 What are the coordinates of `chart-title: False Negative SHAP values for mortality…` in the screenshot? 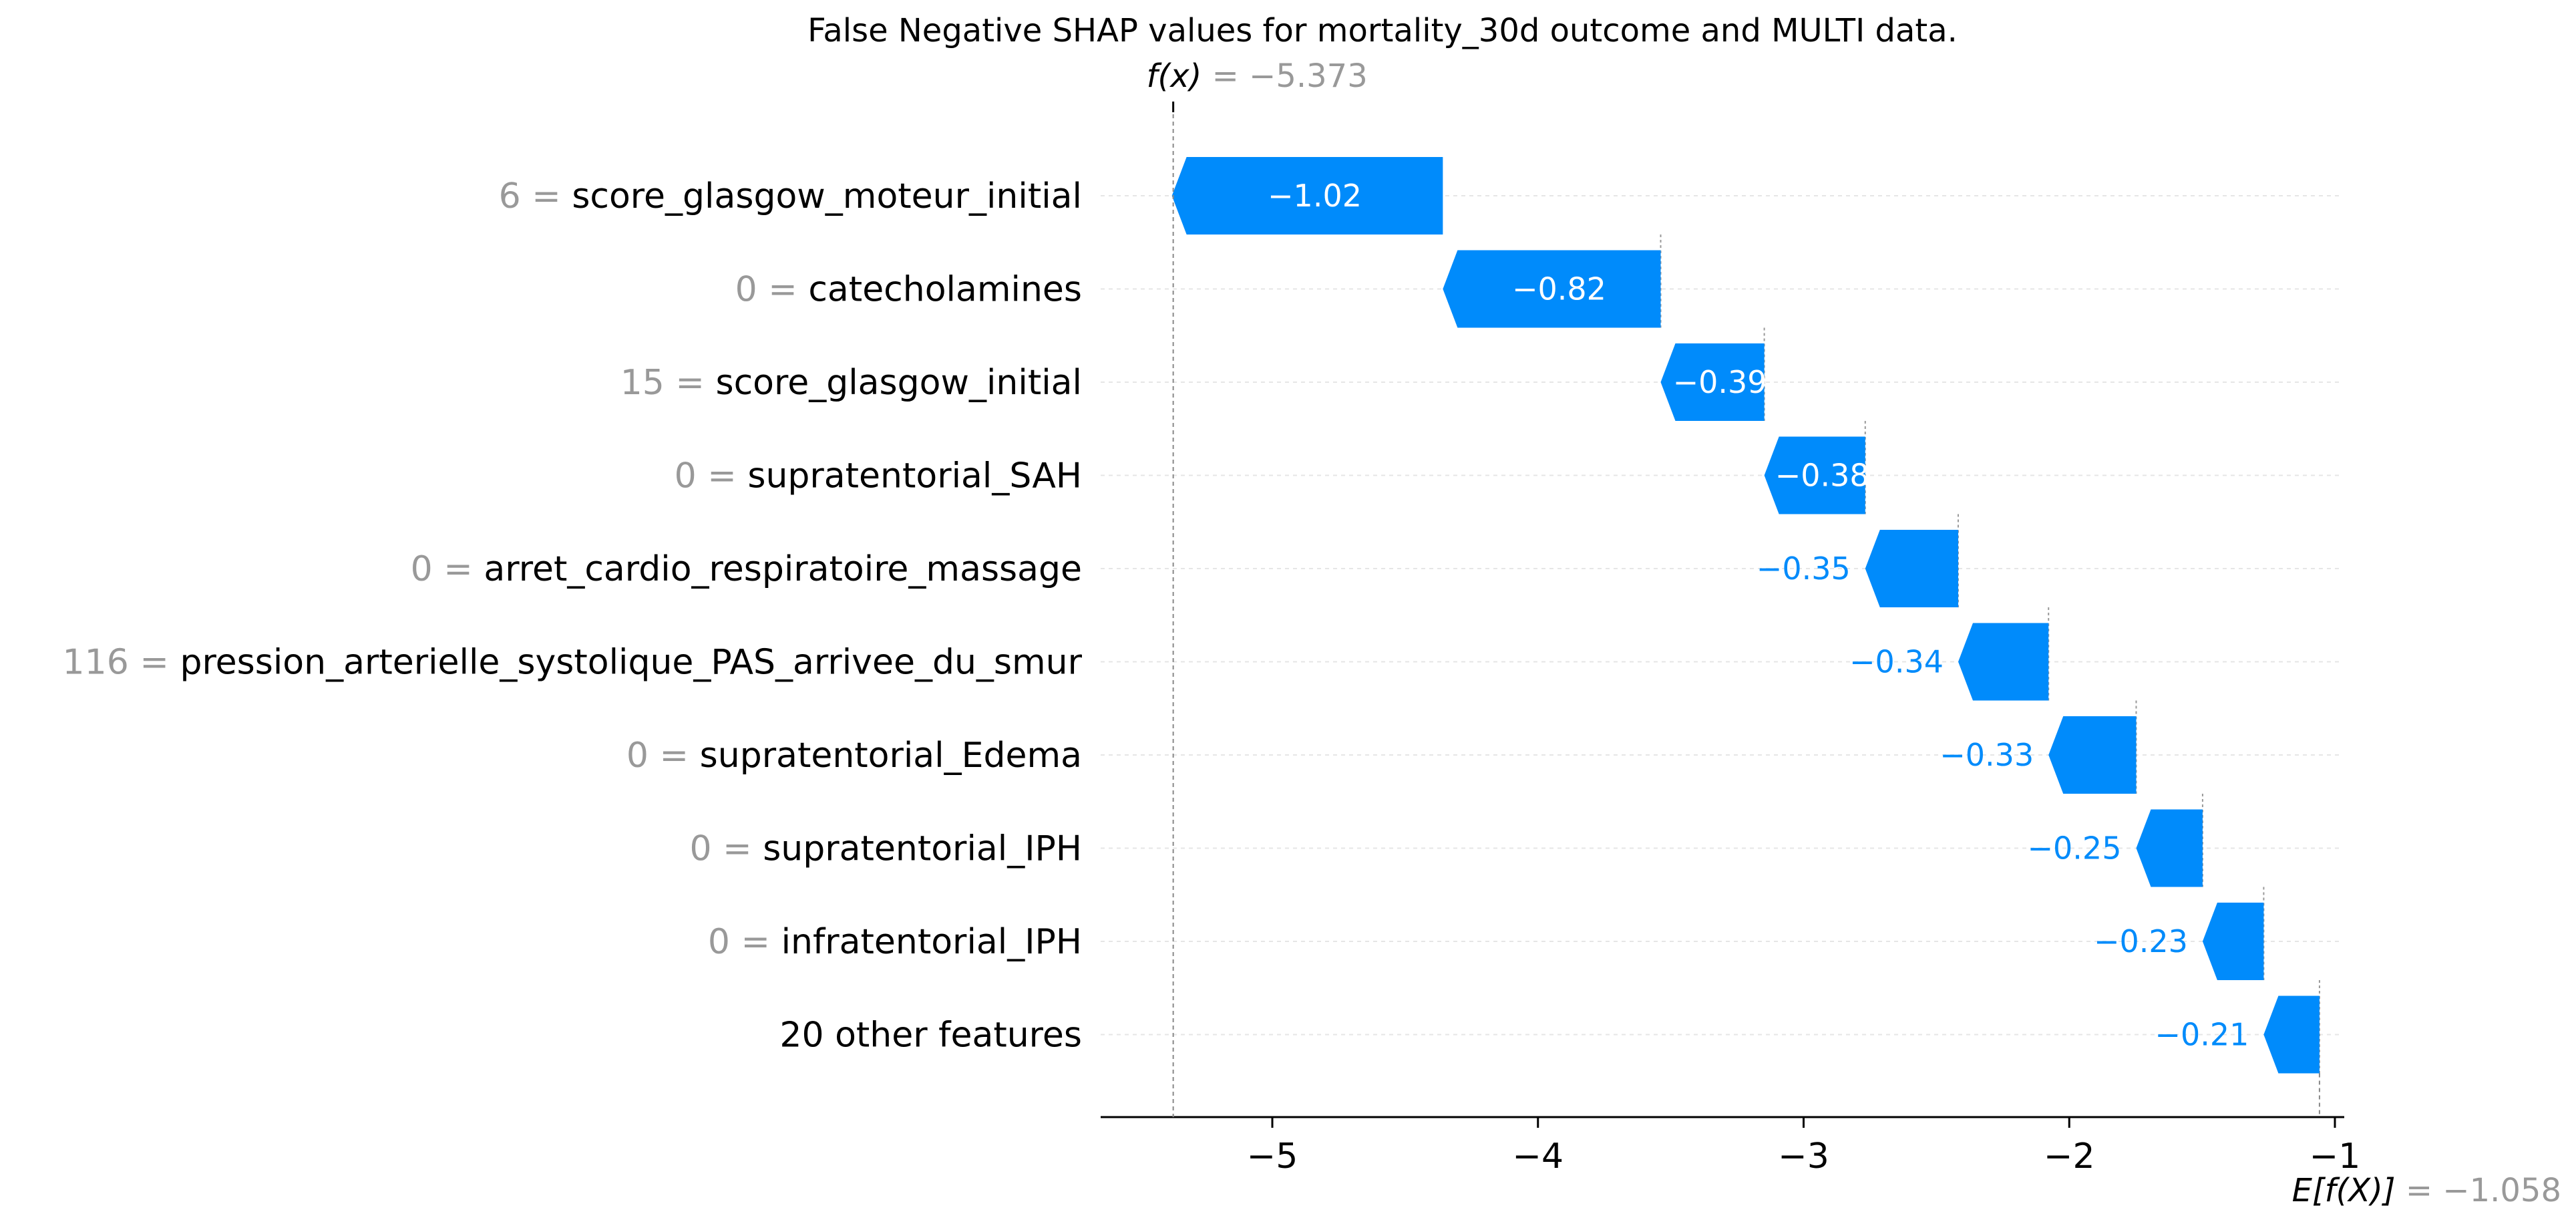 It's located at (1382, 31).